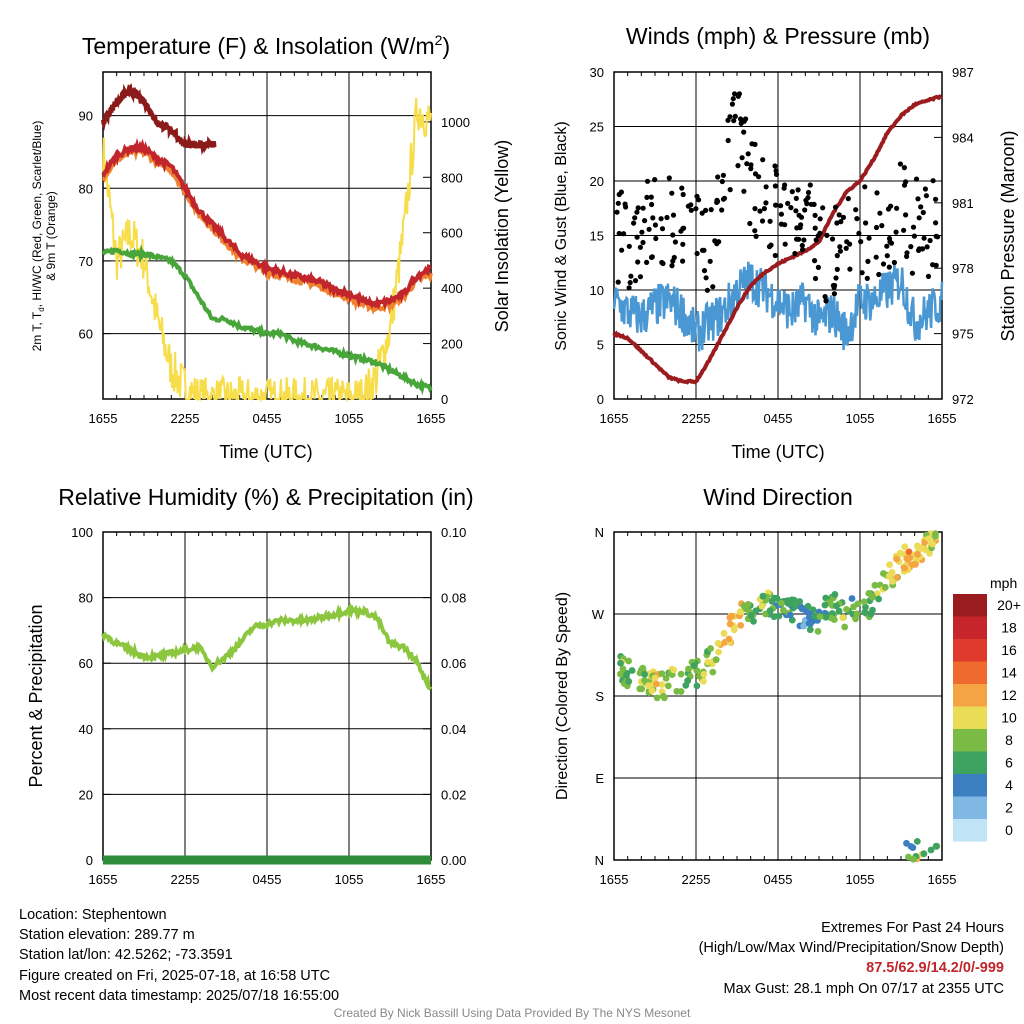 The height and width of the screenshot is (1024, 1024). What do you see at coordinates (86, 188) in the screenshot?
I see `temp-ytick-label: 80` at bounding box center [86, 188].